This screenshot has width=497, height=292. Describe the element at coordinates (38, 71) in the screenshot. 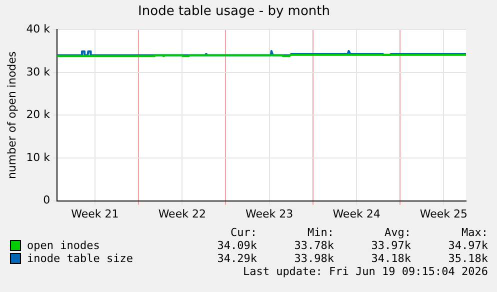

I see `y-tick-label: 30 k` at that location.